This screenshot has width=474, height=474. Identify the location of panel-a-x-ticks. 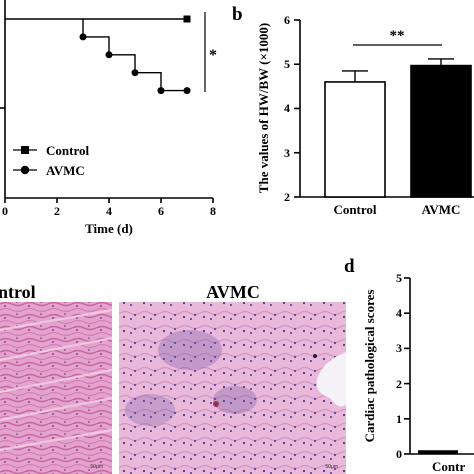
(109, 200).